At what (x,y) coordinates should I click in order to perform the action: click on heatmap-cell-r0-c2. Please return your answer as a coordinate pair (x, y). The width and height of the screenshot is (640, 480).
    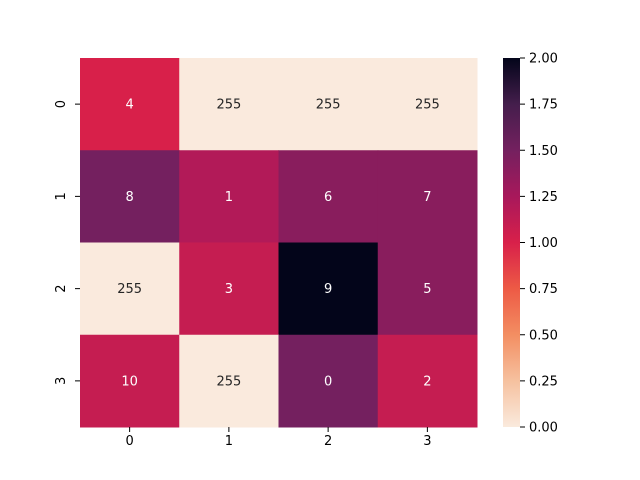
    Looking at the image, I should click on (328, 104).